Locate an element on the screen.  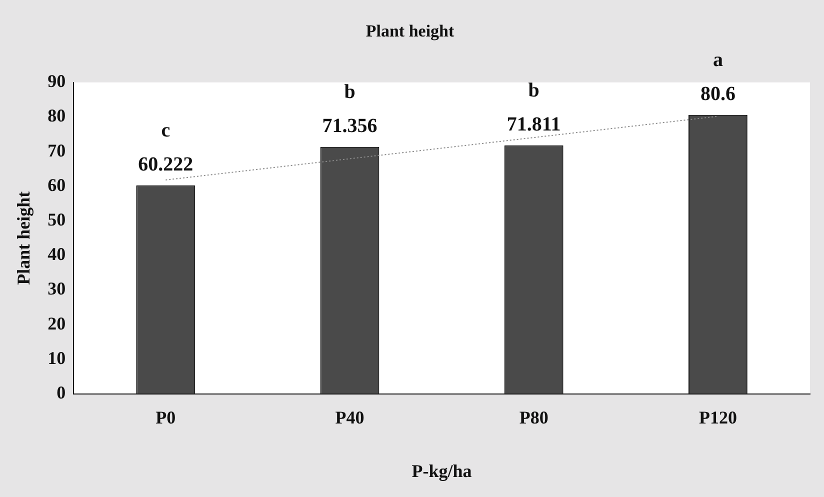
y-tick-label: 10 is located at coordinates (57, 358).